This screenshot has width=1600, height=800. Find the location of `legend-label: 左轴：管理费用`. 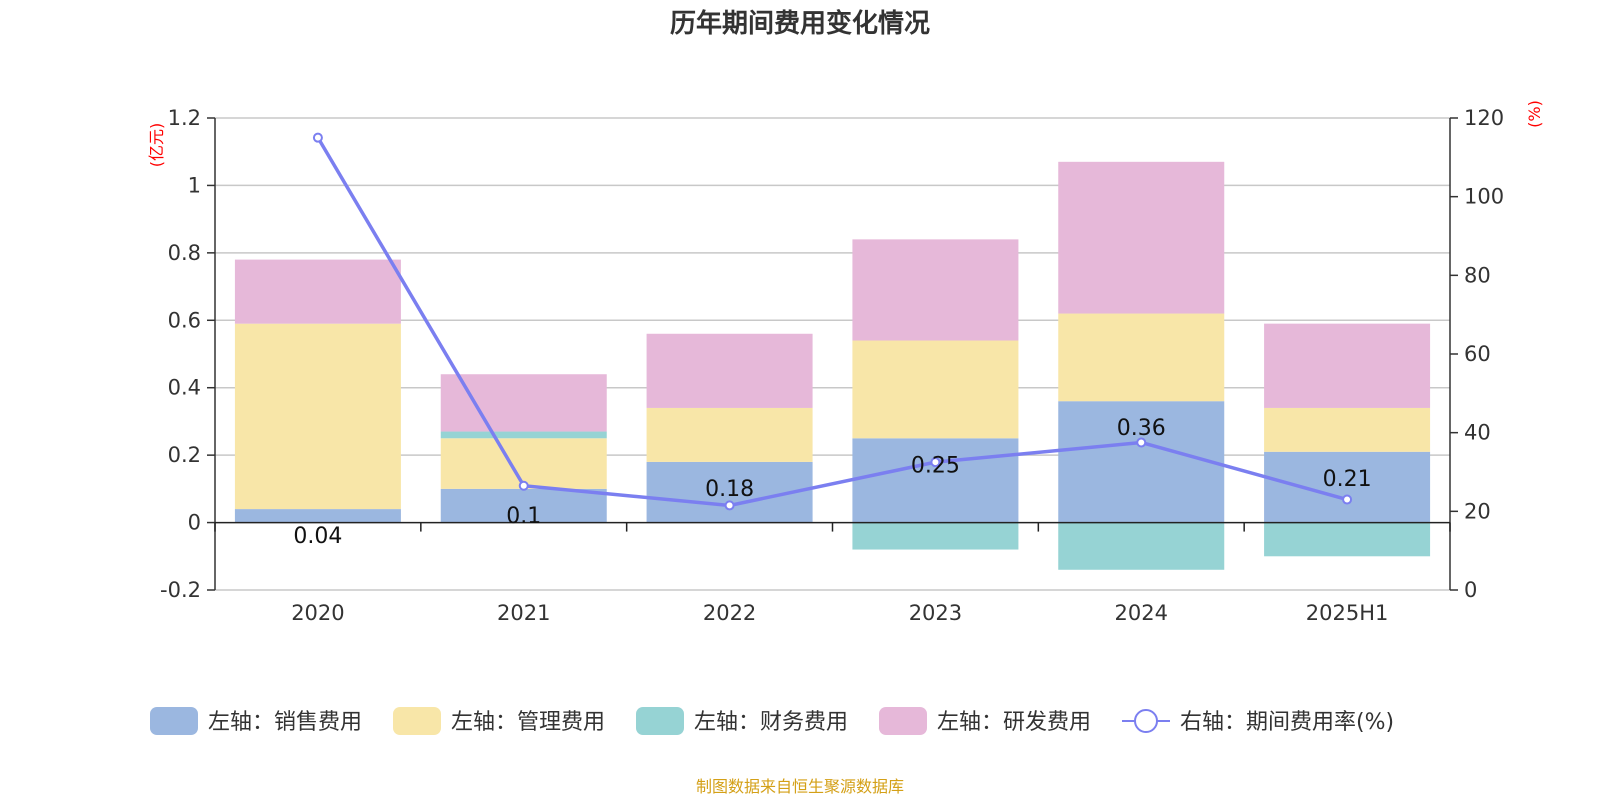

legend-label: 左轴：管理费用 is located at coordinates (528, 722).